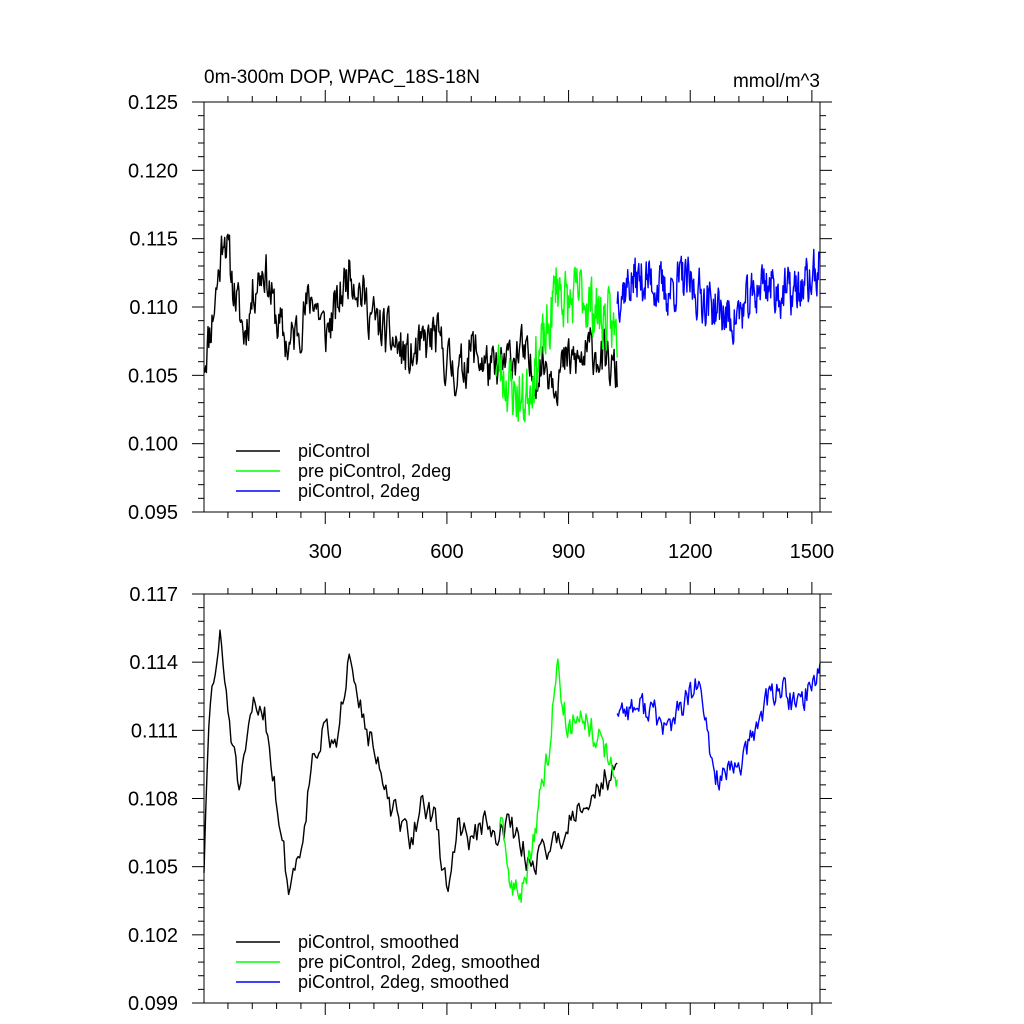 This screenshot has width=1024, height=1024. What do you see at coordinates (690, 552) in the screenshot?
I see `x-tick-label: 1200` at bounding box center [690, 552].